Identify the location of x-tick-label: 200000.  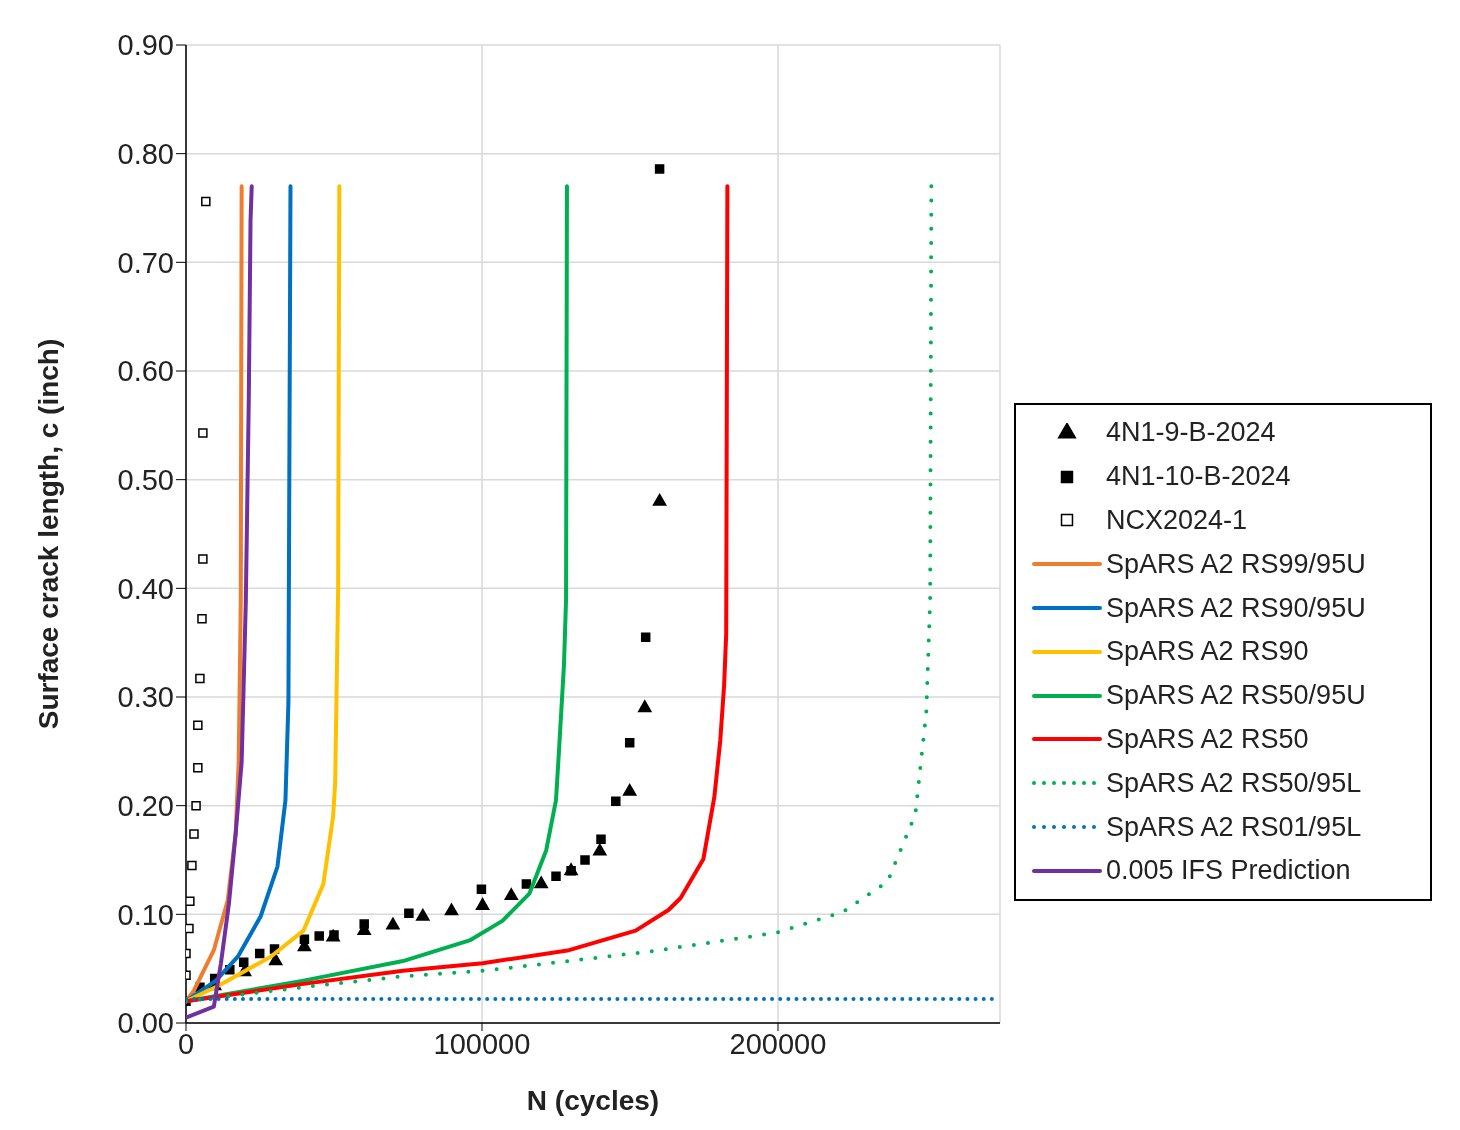
(778, 1043).